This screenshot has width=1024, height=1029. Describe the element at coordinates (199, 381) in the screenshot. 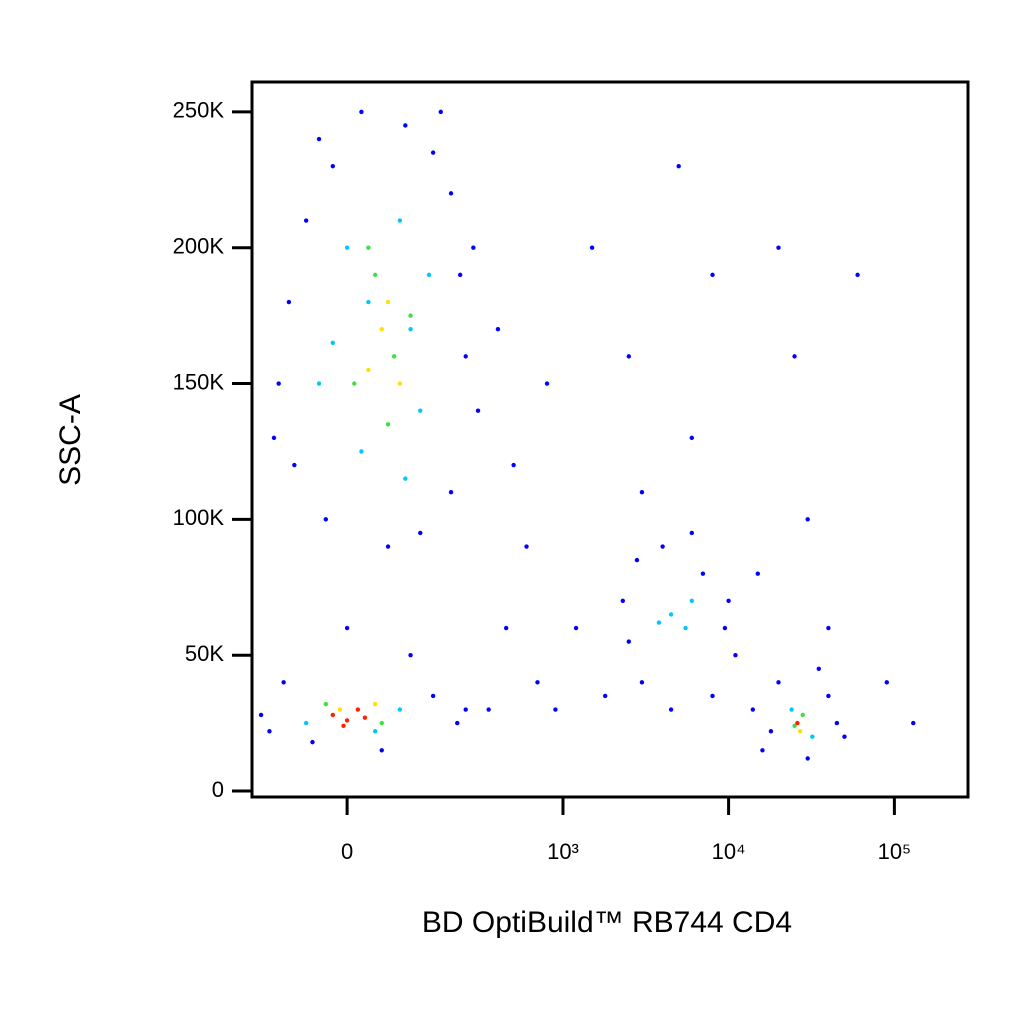

I see `y-tick-label: 150K` at that location.